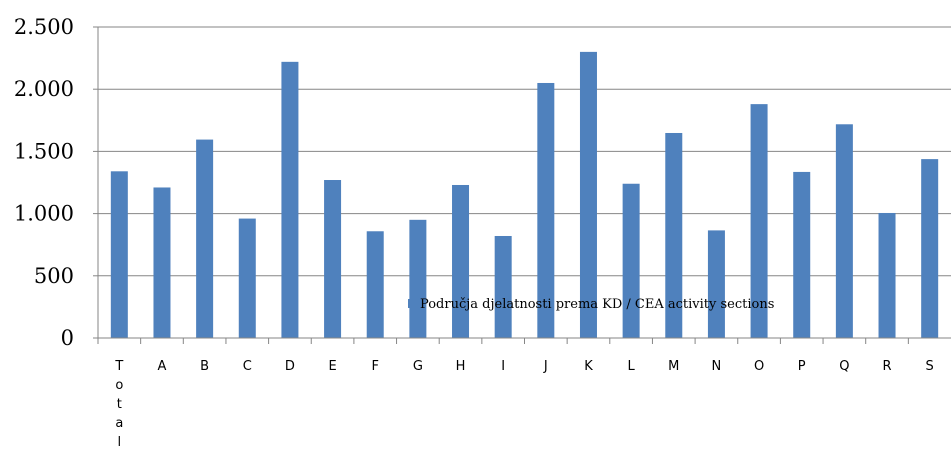 This screenshot has width=951, height=476. What do you see at coordinates (119, 254) in the screenshot?
I see `bar-total` at bounding box center [119, 254].